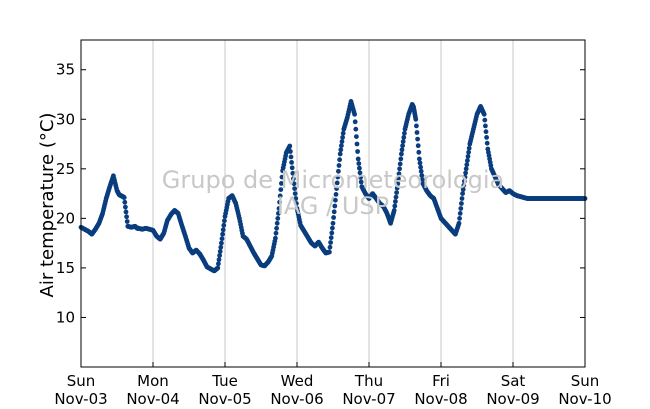  What do you see at coordinates (513, 381) in the screenshot?
I see `x-tick-label-day: Sat` at bounding box center [513, 381].